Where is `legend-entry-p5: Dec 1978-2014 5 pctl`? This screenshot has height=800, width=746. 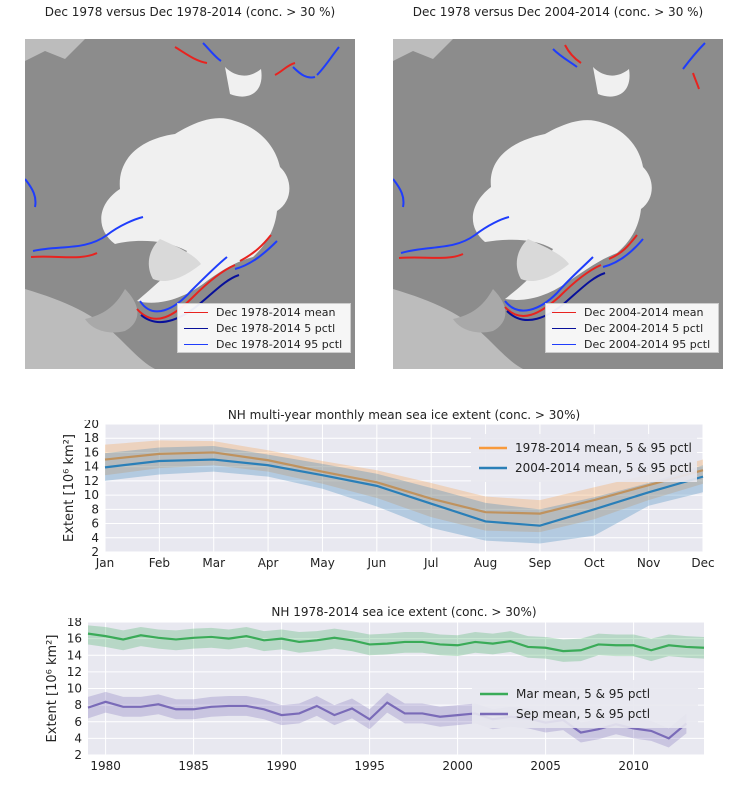
legend-entry-p5: Dec 1978-2014 5 pctl is located at coordinates (264, 328).